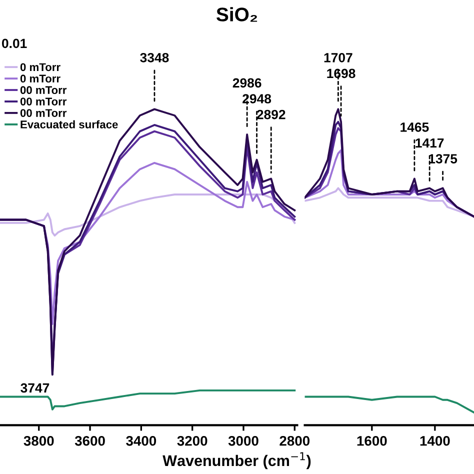 The width and height of the screenshot is (474, 474). Describe the element at coordinates (154, 57) in the screenshot. I see `annotation: 3348` at that location.